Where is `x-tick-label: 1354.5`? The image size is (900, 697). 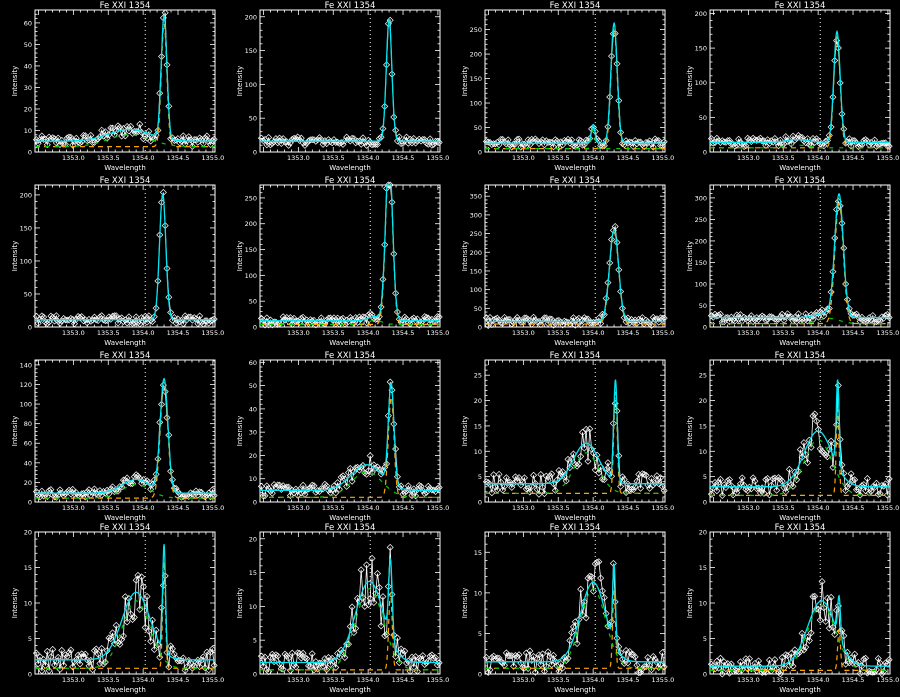
x-tick-label: 1354.5 is located at coordinates (628, 508).